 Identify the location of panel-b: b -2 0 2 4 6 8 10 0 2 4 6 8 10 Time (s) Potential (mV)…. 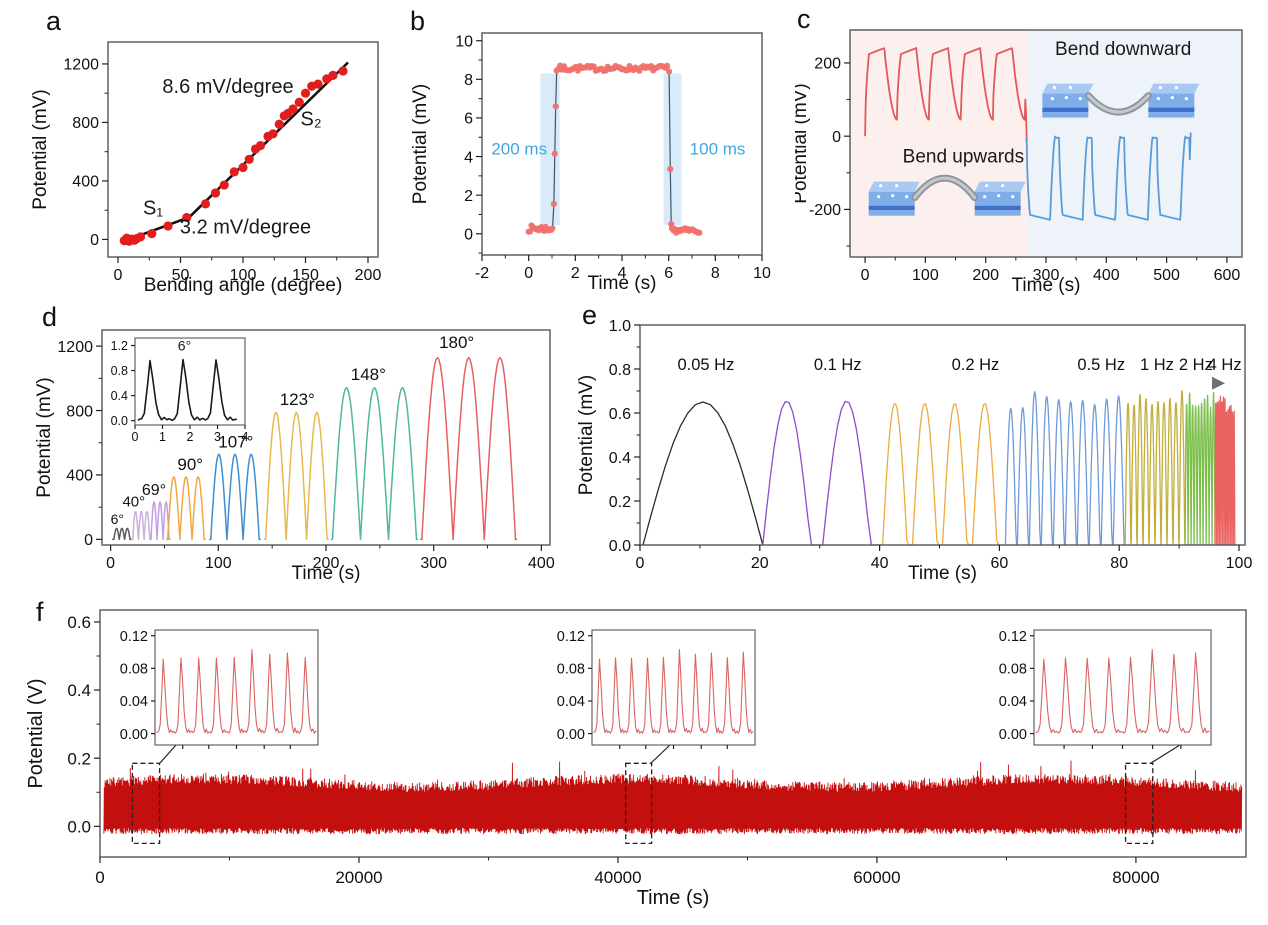
(596, 150).